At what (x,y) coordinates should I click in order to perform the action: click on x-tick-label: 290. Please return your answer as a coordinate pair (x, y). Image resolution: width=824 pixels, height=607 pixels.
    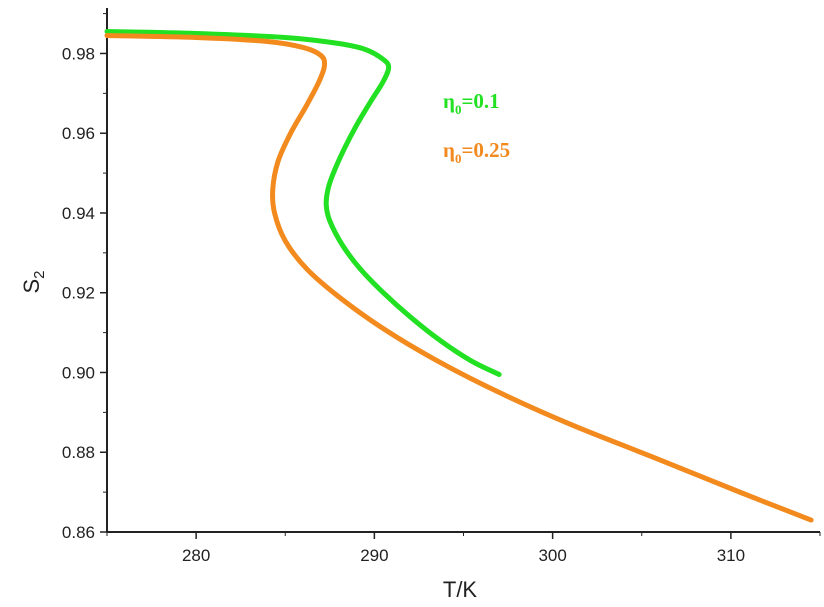
    Looking at the image, I should click on (374, 555).